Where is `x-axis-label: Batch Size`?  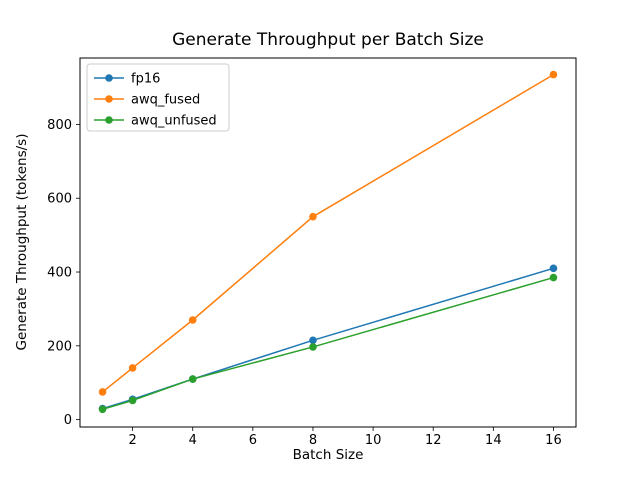 x-axis-label: Batch Size is located at coordinates (328, 455).